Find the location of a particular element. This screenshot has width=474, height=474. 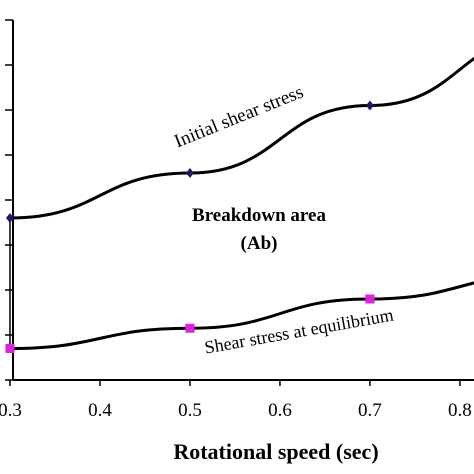

series-label-initial: Initial shear stress is located at coordinates (238, 116).